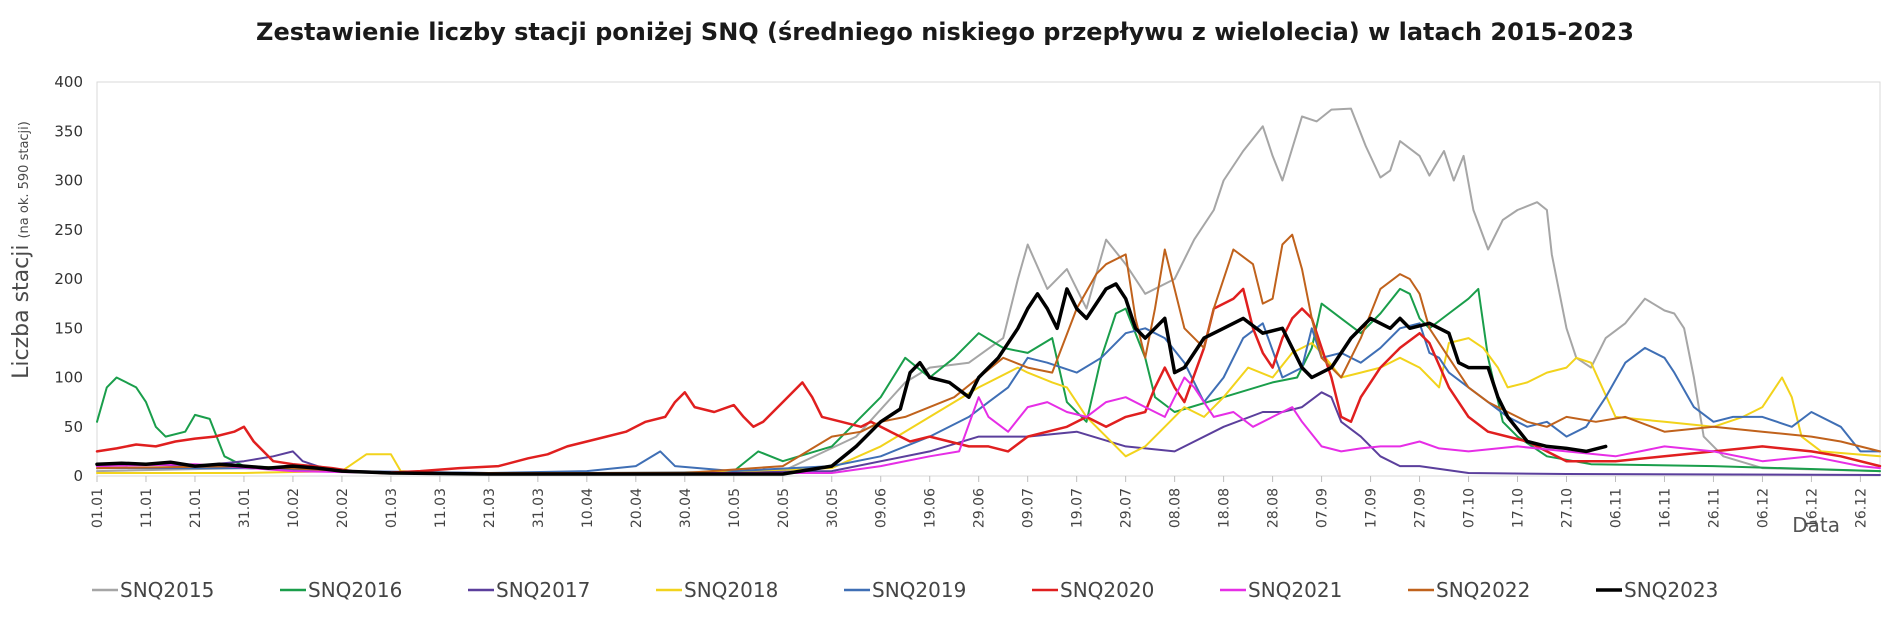 Image resolution: width=1890 pixels, height=626 pixels. Describe the element at coordinates (1671, 590) in the screenshot. I see `legend-label: SNQ2023` at that location.